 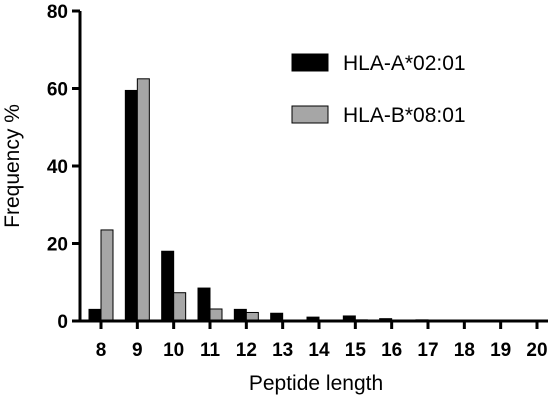 What do you see at coordinates (12, 166) in the screenshot?
I see `y-axis-title: Frequency %` at bounding box center [12, 166].